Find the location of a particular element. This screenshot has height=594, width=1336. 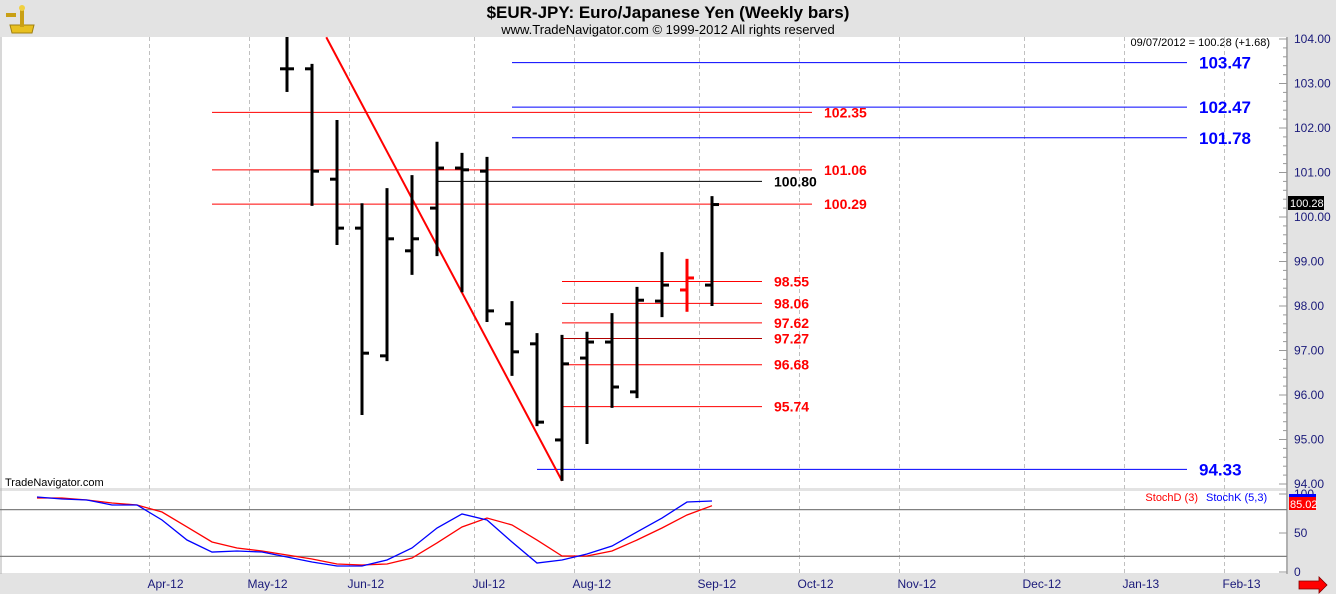

level-label: 97.62 is located at coordinates (791, 323).